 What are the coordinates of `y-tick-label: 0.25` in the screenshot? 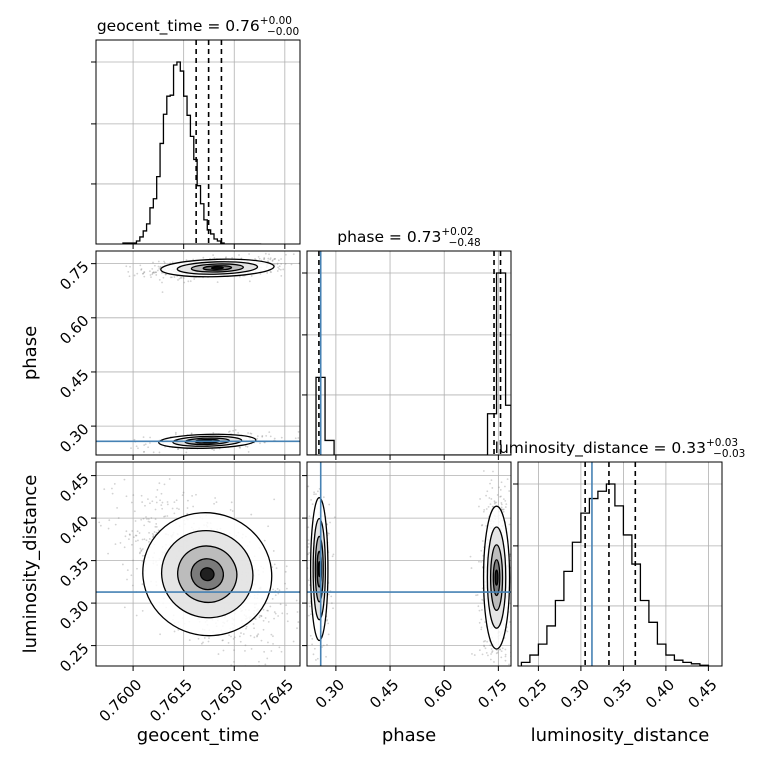 It's located at (74, 657).